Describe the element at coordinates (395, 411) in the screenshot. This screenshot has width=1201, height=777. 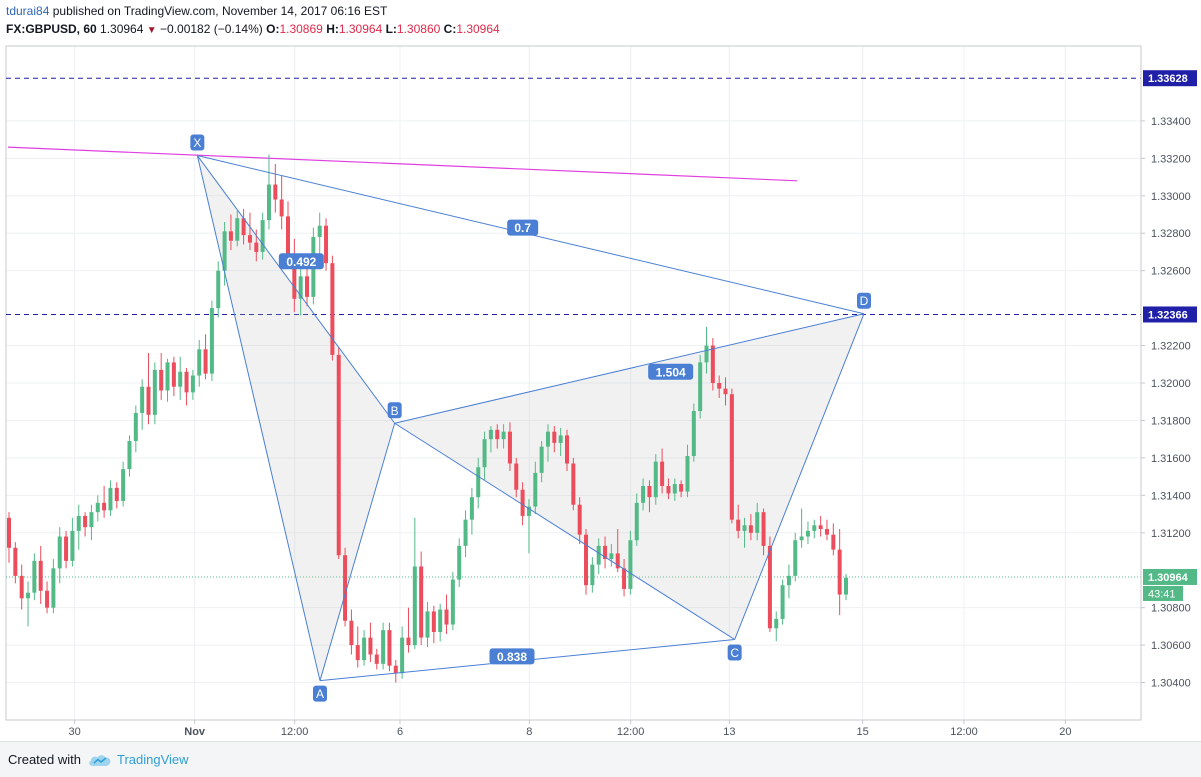
I see `point-label-b: B` at that location.